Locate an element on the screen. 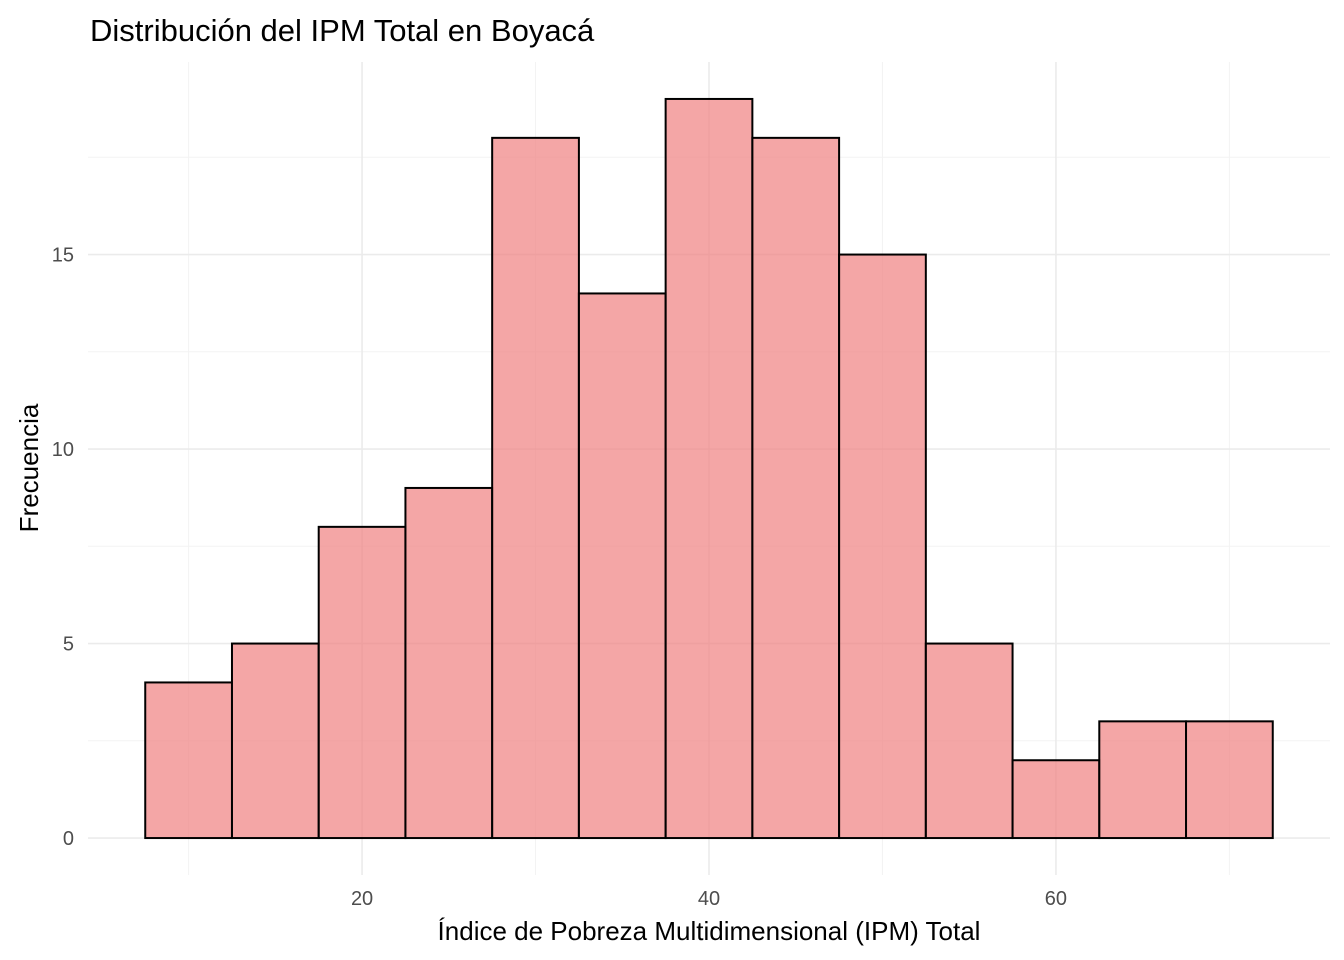  y-tick-label: 15 is located at coordinates (63, 256).